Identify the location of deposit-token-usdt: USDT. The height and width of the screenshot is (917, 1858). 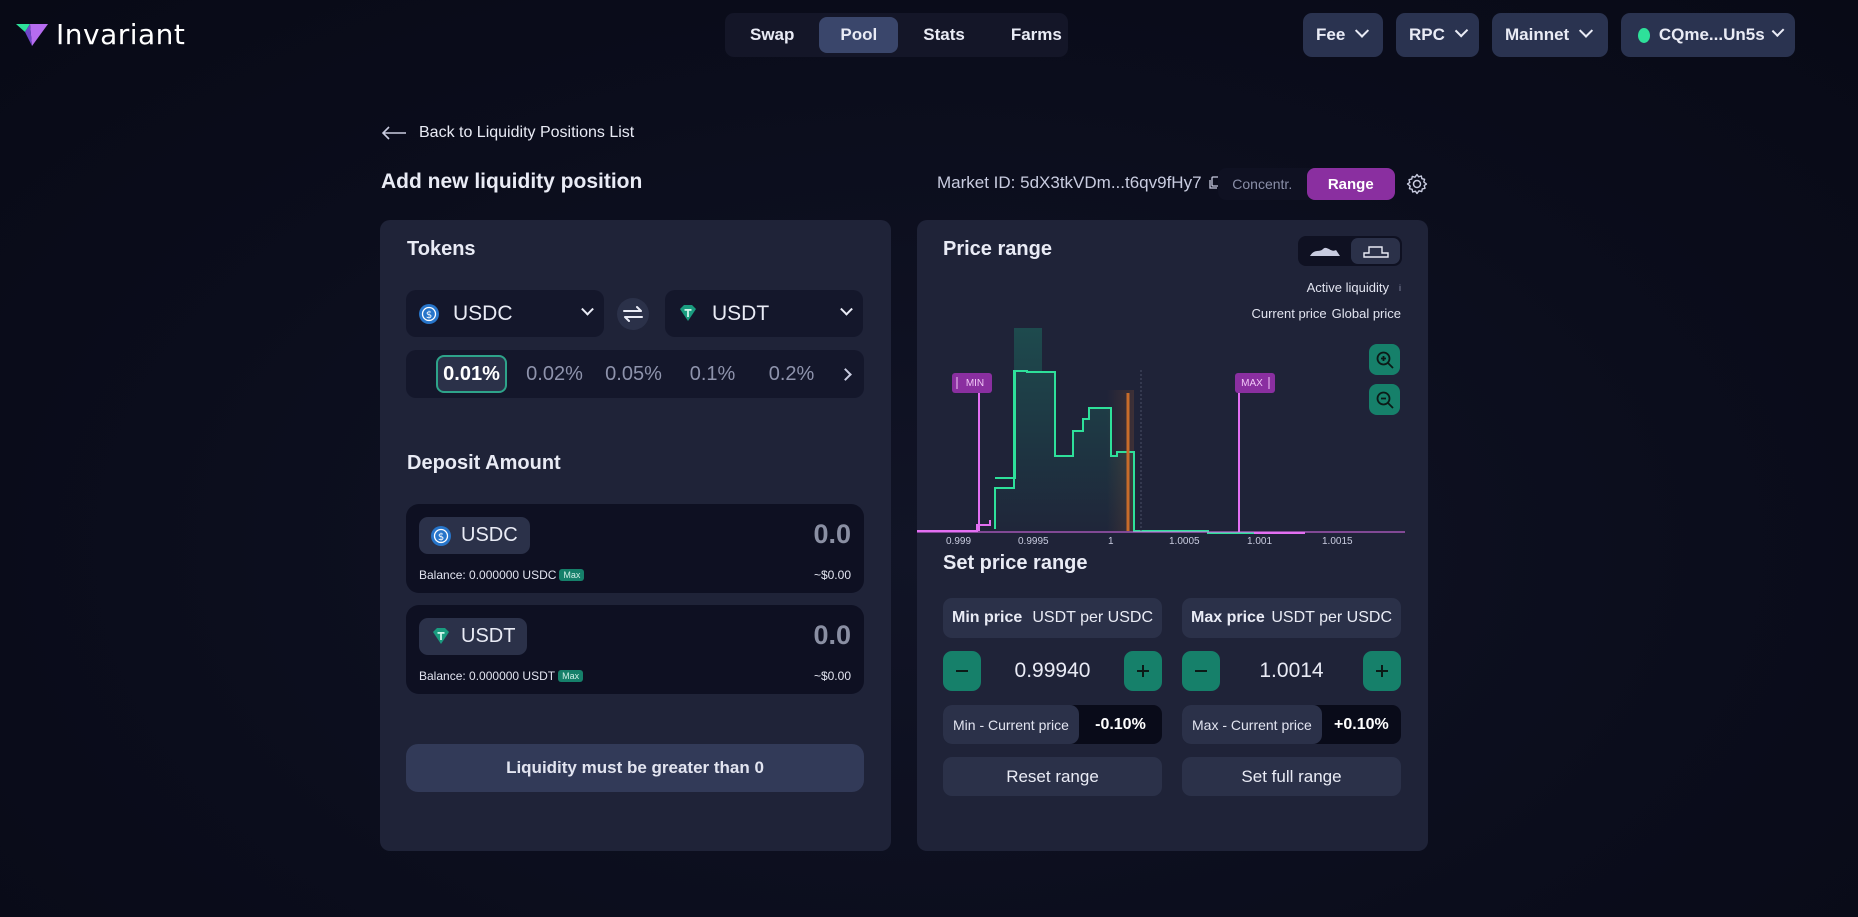
(473, 636).